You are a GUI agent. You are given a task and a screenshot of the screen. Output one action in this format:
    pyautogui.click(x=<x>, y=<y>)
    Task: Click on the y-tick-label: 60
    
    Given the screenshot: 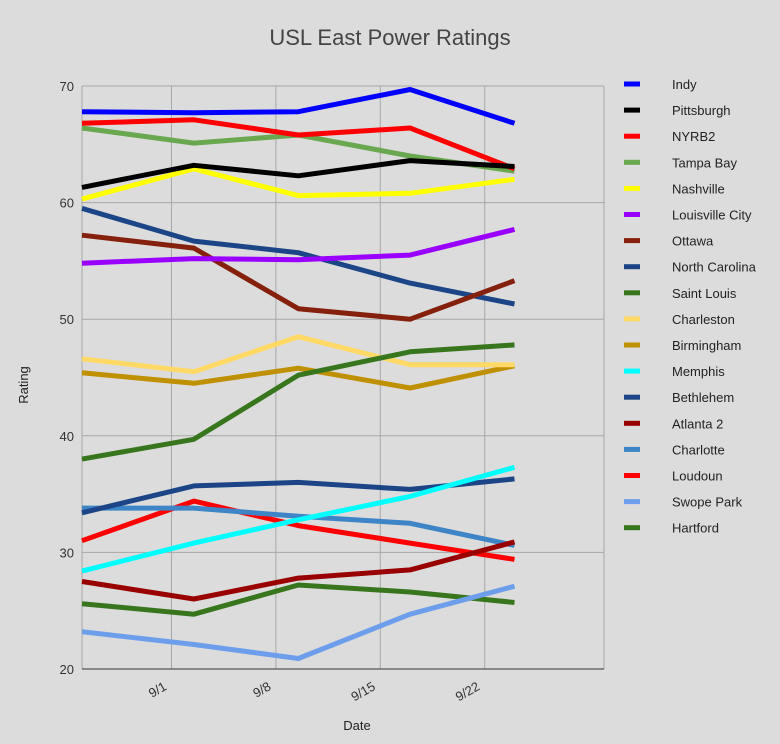 What is the action you would take?
    pyautogui.click(x=67, y=203)
    